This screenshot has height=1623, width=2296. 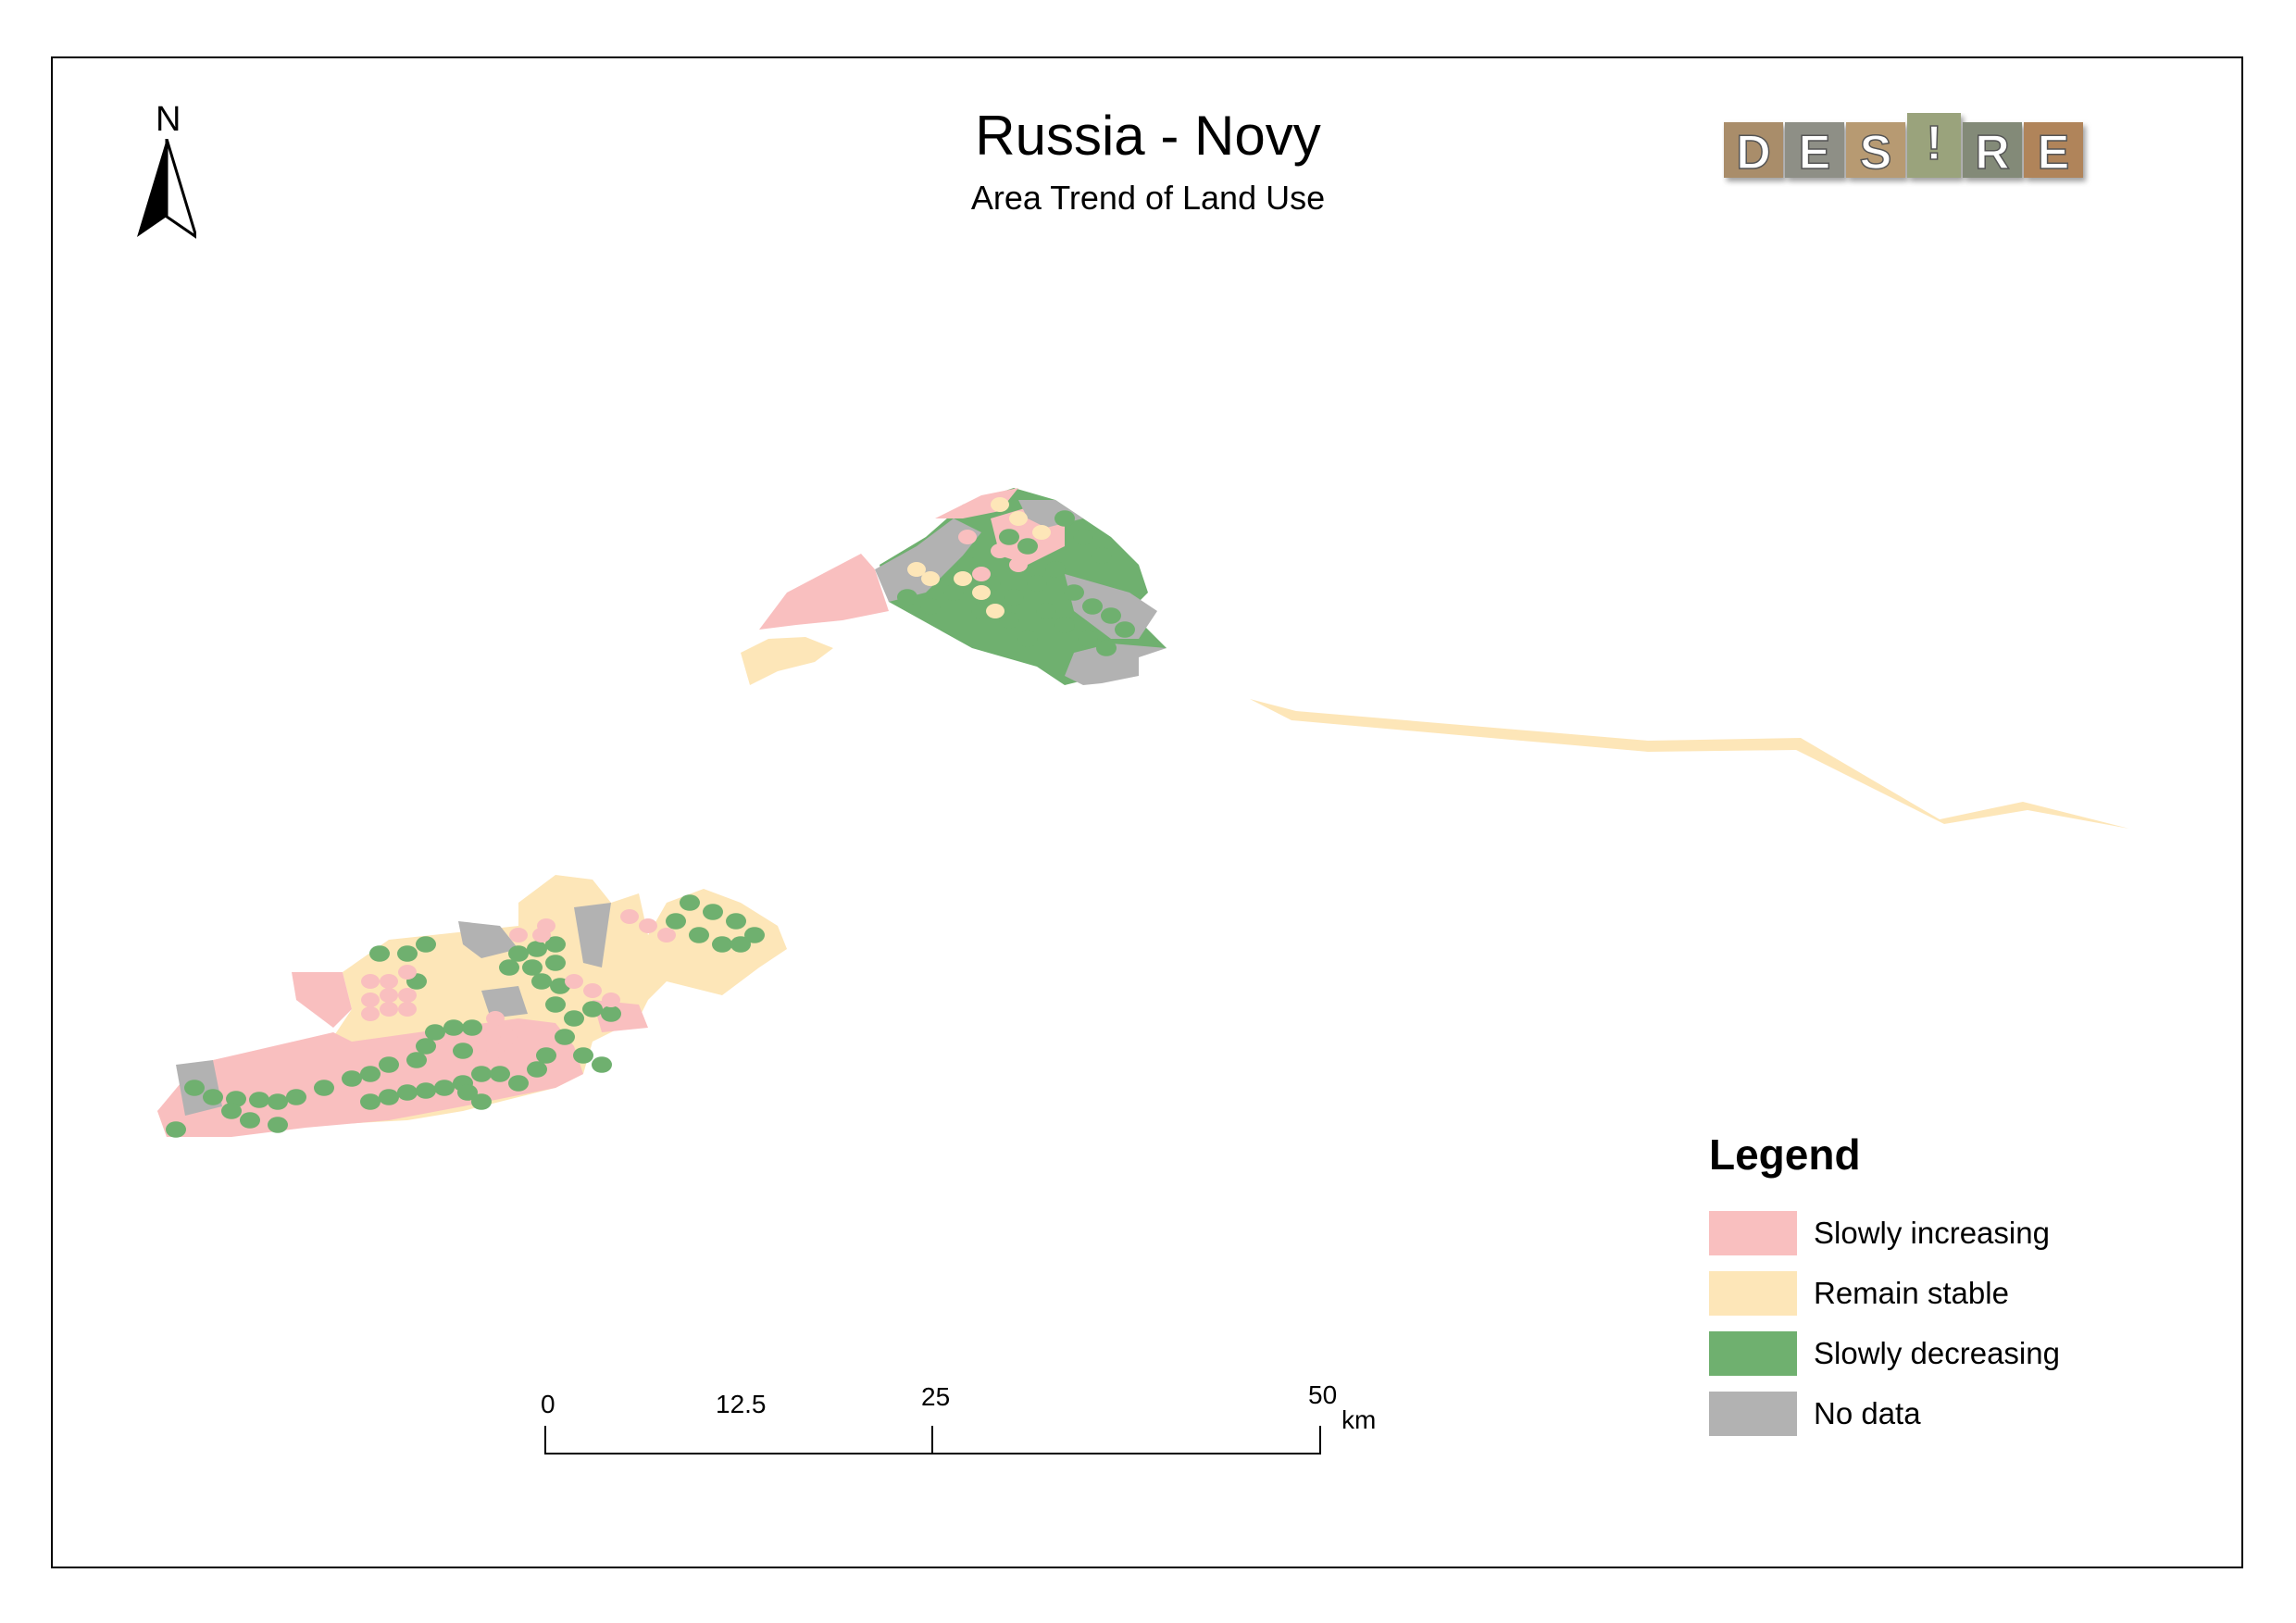 I want to click on scale-tick-12-5: 12.5, so click(x=741, y=1404).